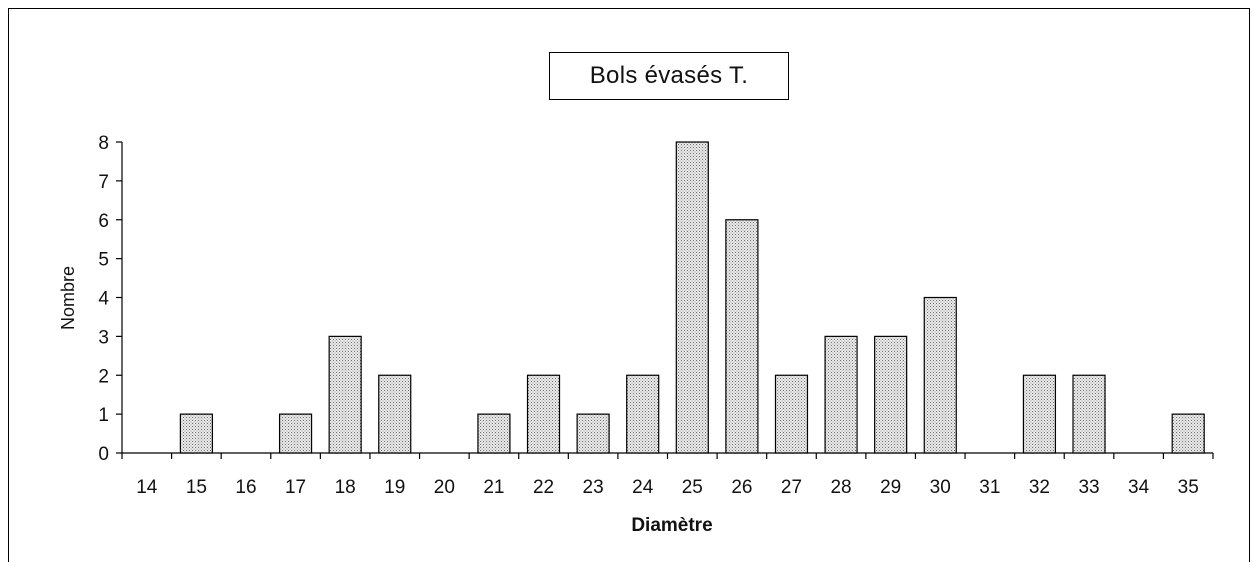  What do you see at coordinates (667, 455) in the screenshot?
I see `x-axis` at bounding box center [667, 455].